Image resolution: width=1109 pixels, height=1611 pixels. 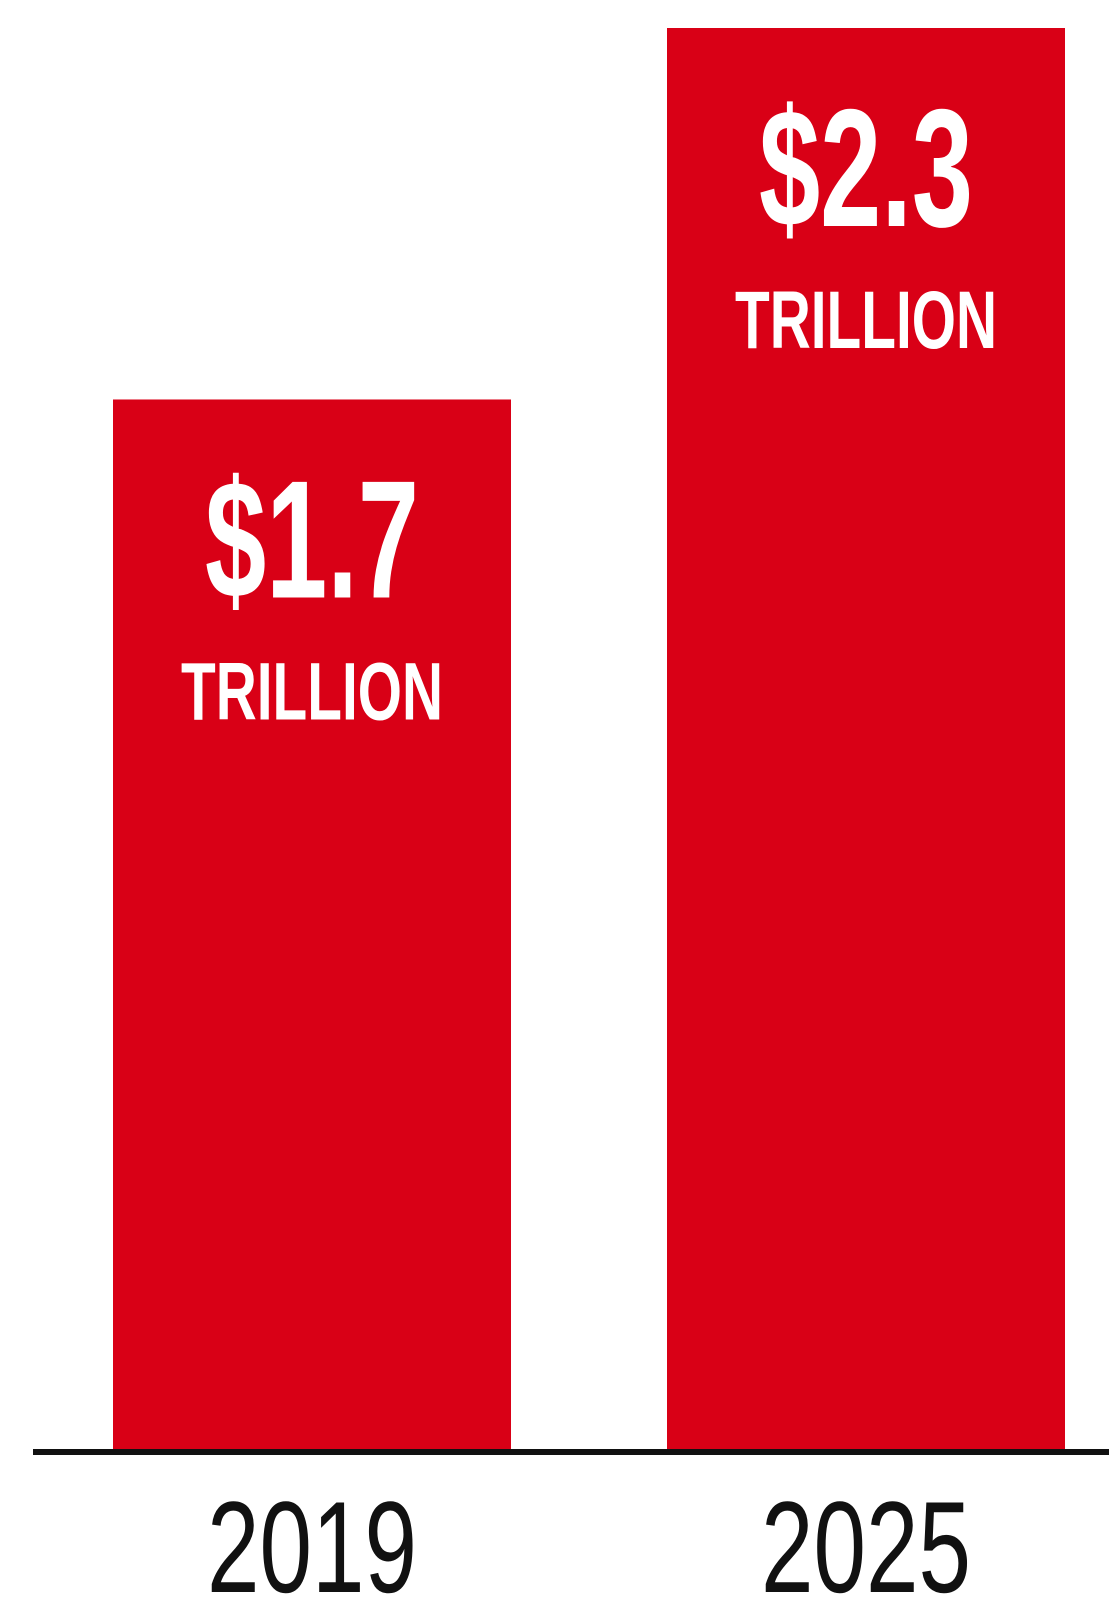 What do you see at coordinates (312, 1542) in the screenshot?
I see `x-tick-label-2019: 2019` at bounding box center [312, 1542].